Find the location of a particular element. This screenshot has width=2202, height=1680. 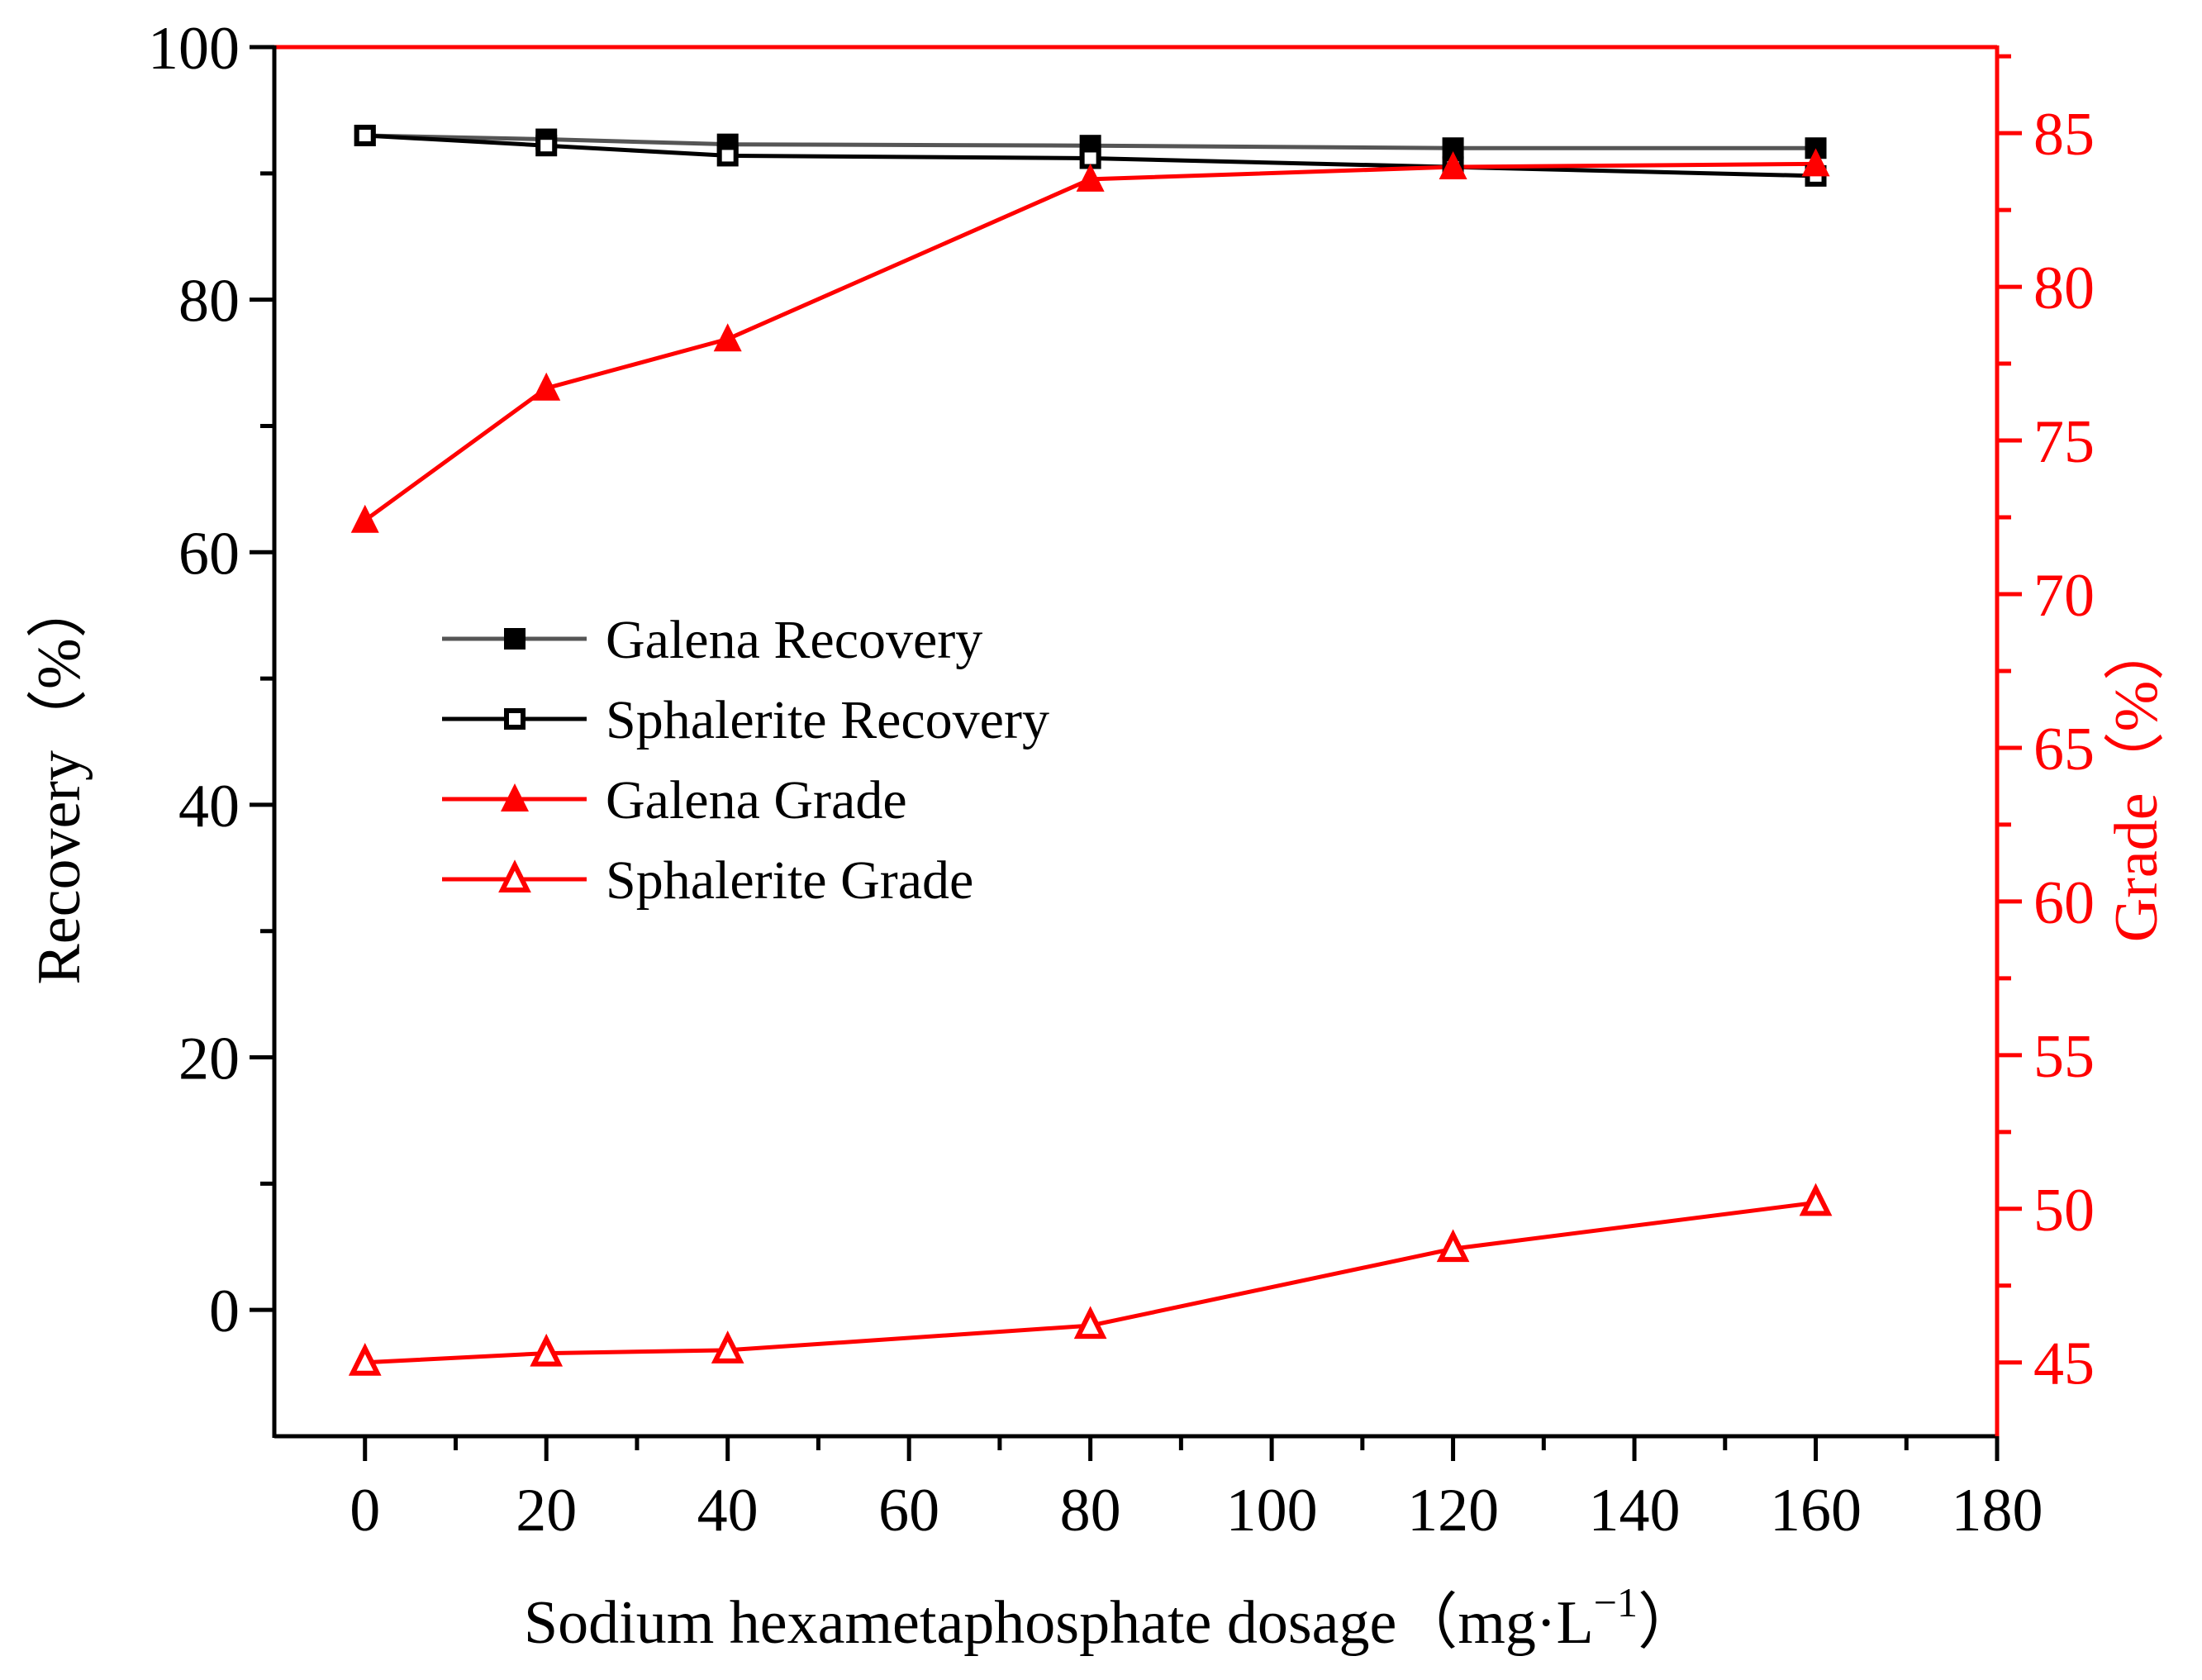

x-axis-title-main: Sodium hexametaphosphate dosage（mg·L is located at coordinates (1059, 1623).